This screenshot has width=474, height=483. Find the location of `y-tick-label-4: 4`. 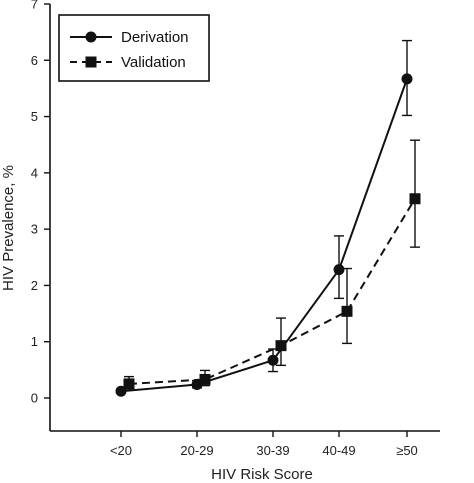

y-tick-label-4: 4 is located at coordinates (34, 172).